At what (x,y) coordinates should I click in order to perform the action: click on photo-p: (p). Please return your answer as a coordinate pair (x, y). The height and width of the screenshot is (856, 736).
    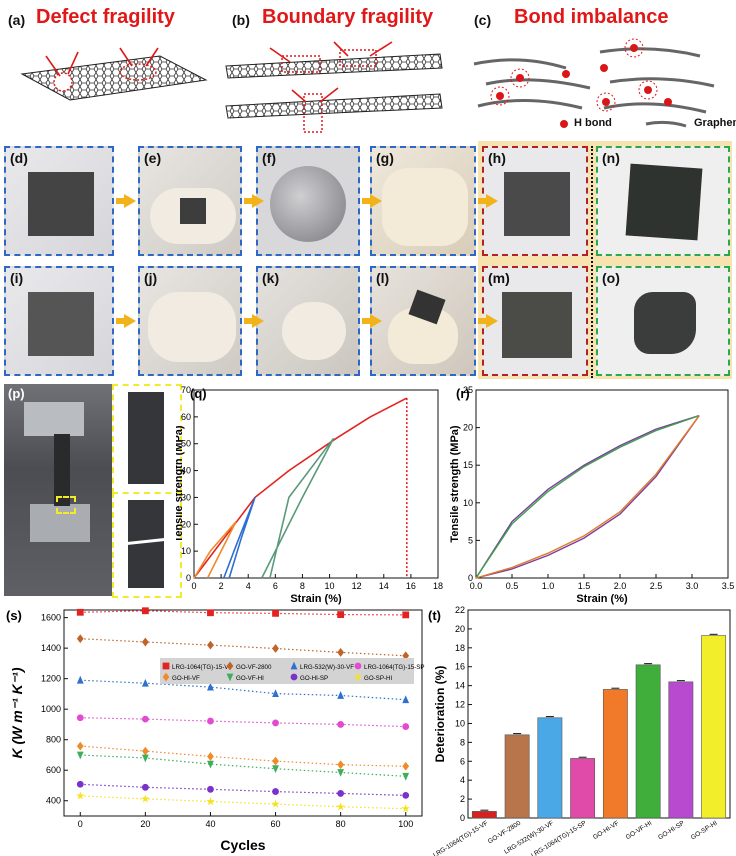
    Looking at the image, I should click on (93, 491).